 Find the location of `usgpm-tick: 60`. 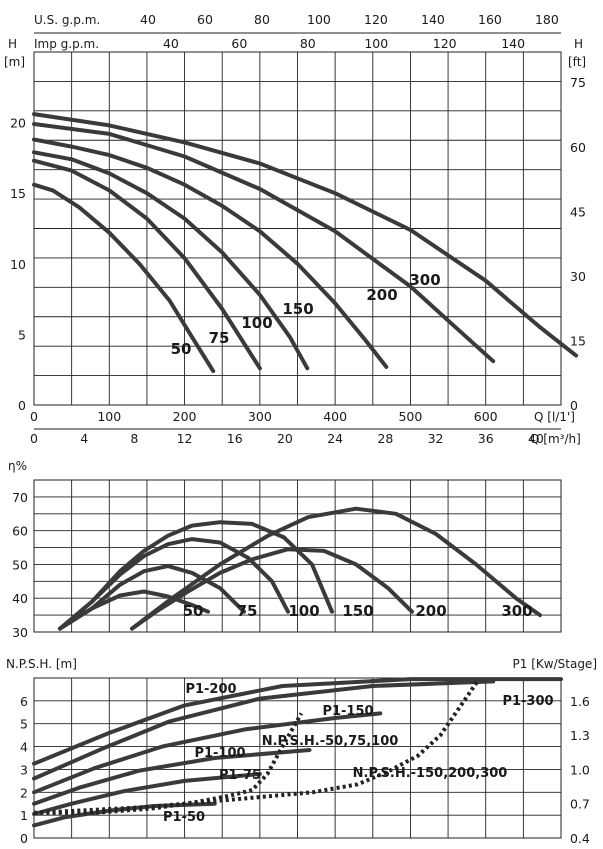

usgpm-tick: 60 is located at coordinates (205, 19).